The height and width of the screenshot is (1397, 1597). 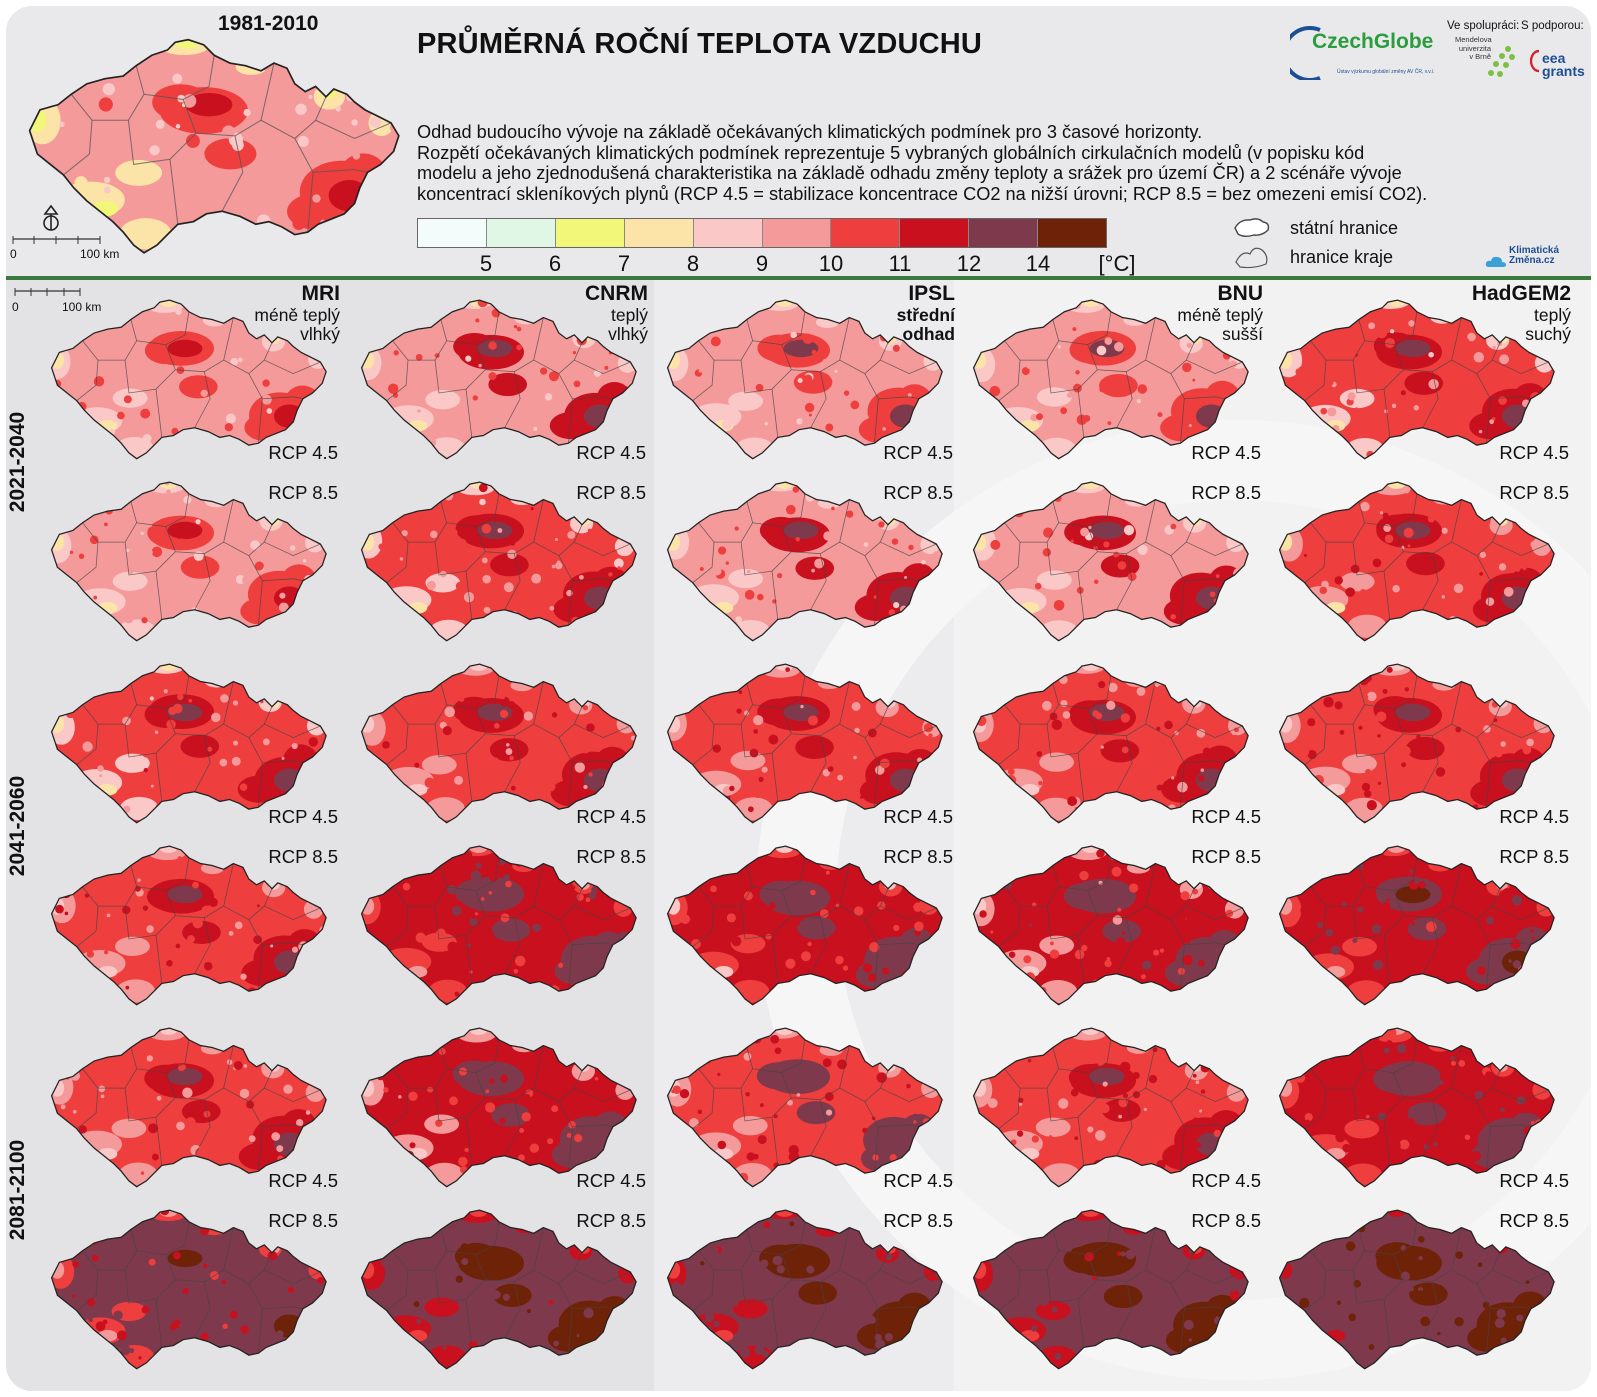 I want to click on mendel-university-label: Mendelova univerzita v Brně, so click(x=1473, y=48).